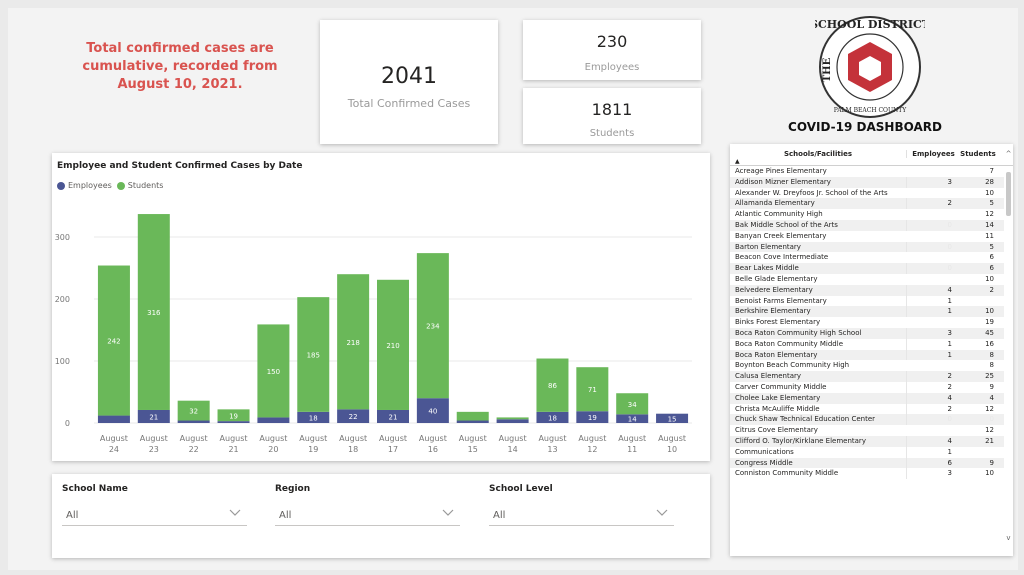  I want to click on school-name-cell: Belvedere Elementary, so click(774, 289).